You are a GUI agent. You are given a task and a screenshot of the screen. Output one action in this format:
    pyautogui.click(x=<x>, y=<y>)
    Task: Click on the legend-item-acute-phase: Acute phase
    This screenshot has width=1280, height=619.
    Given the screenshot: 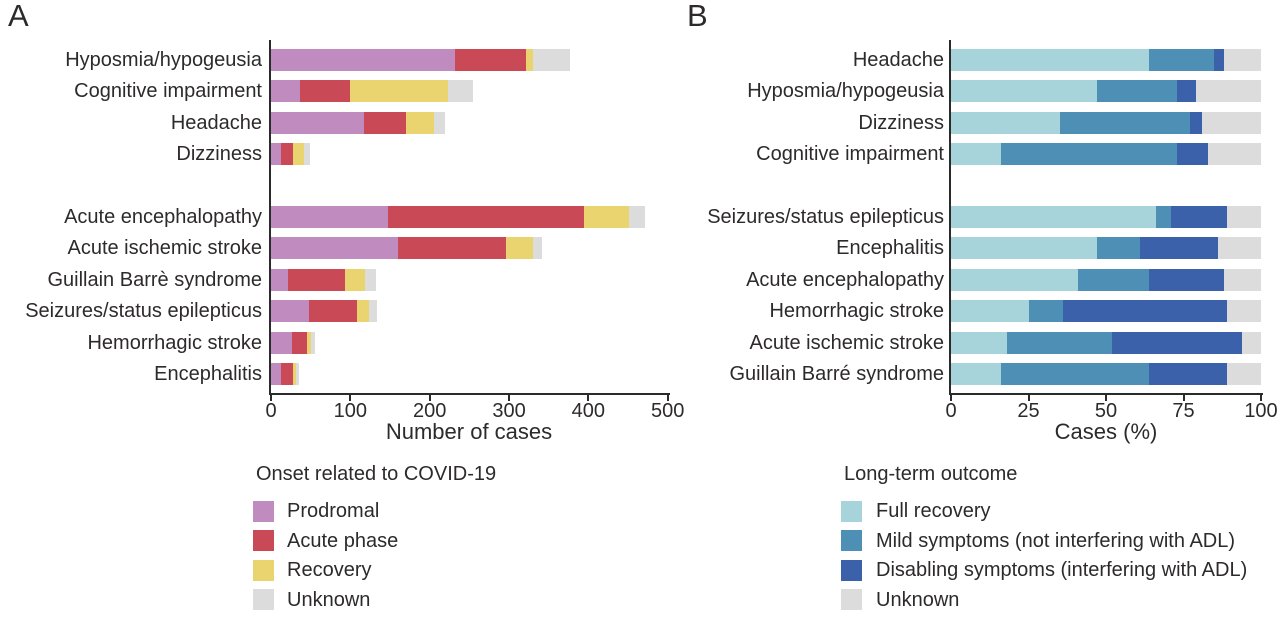 What is the action you would take?
    pyautogui.click(x=325, y=541)
    